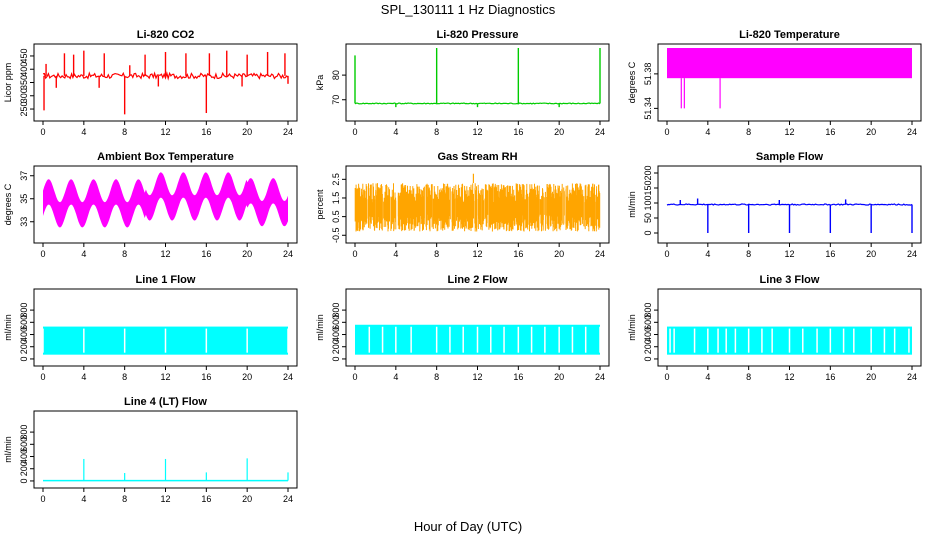 This screenshot has width=936, height=540. I want to click on panel-title: Line 2 Flow, so click(478, 280).